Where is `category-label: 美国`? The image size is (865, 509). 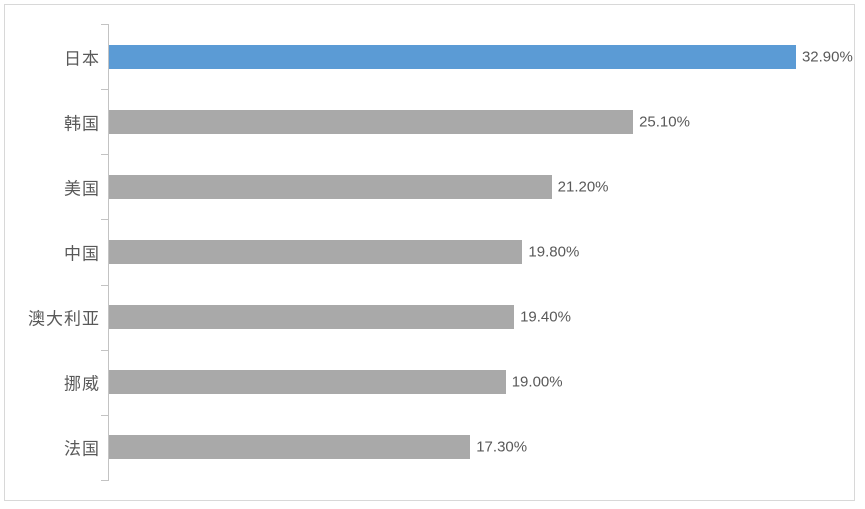 category-label: 美国 is located at coordinates (82, 189).